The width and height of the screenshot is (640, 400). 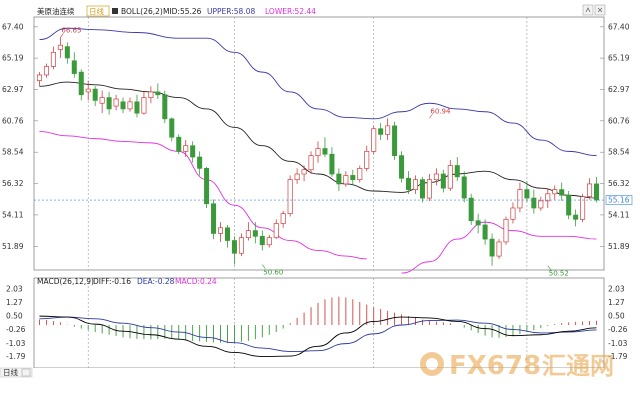 I want to click on macd-tick-label-left: 0.50, so click(x=14, y=316).